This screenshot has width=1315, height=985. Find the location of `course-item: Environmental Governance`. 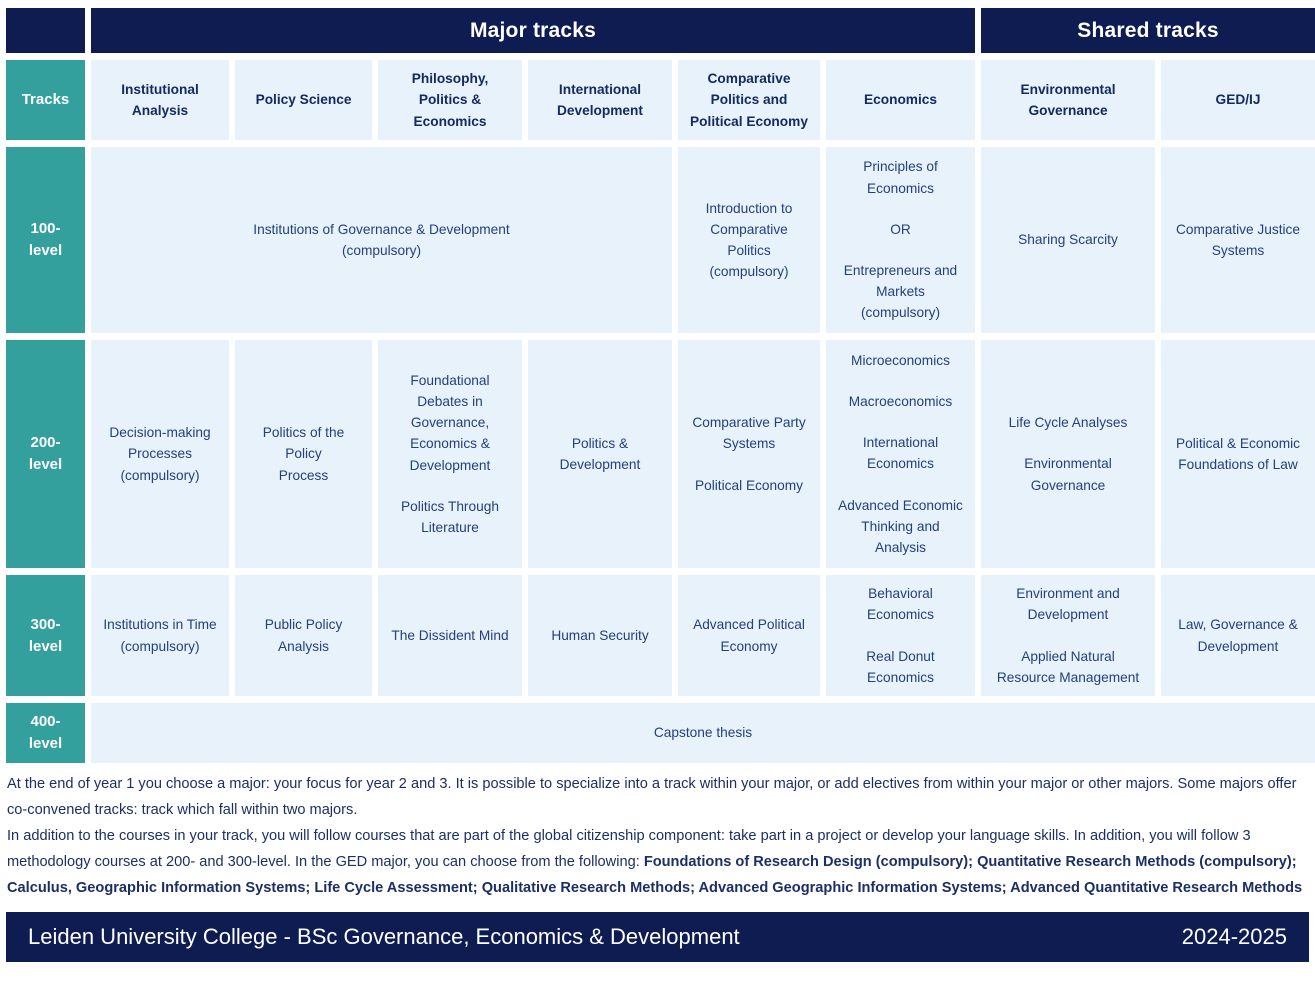

course-item: Environmental Governance is located at coordinates (1068, 474).